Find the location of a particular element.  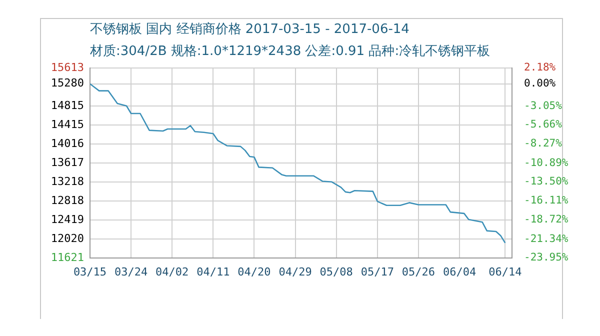

x-tick-label: 04/11 is located at coordinates (213, 271).